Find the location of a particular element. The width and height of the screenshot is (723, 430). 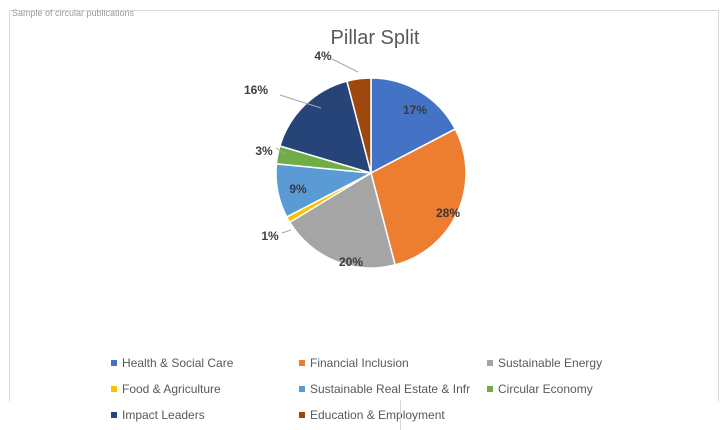

data-label: 28% is located at coordinates (448, 213).